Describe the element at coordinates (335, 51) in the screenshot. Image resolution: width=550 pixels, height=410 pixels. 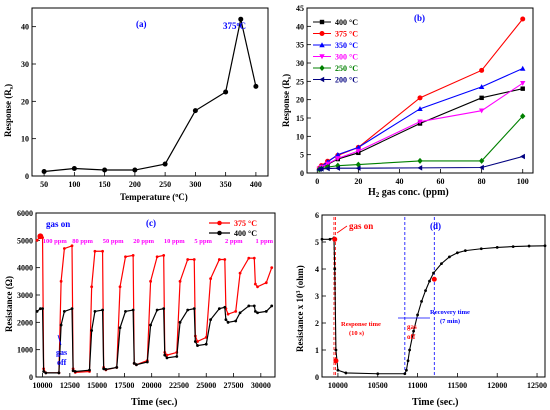
I see `panel-b-legend: 400 °C 375 °C 350 °C 300 °C 250 °C 200 °C` at that location.